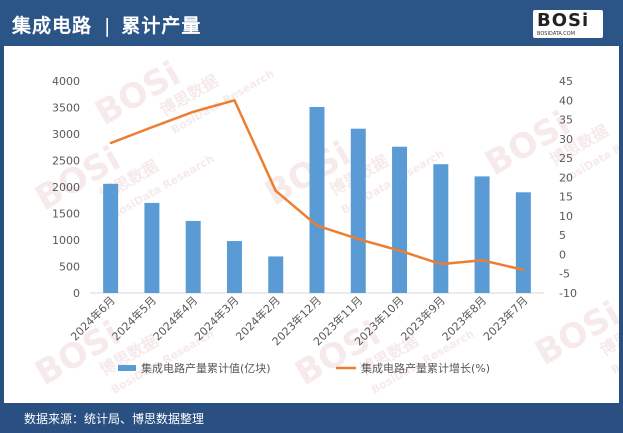  I want to click on page-title: 集成电路 | 累计产量, so click(106, 24).